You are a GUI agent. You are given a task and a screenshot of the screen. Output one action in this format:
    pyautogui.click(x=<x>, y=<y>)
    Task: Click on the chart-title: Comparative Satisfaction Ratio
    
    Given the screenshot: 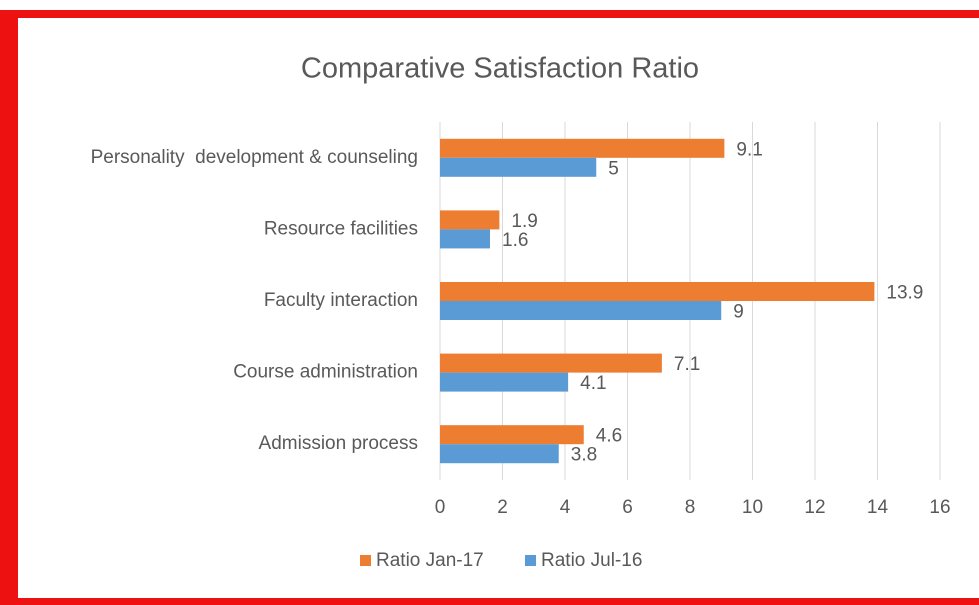 What is the action you would take?
    pyautogui.click(x=500, y=69)
    